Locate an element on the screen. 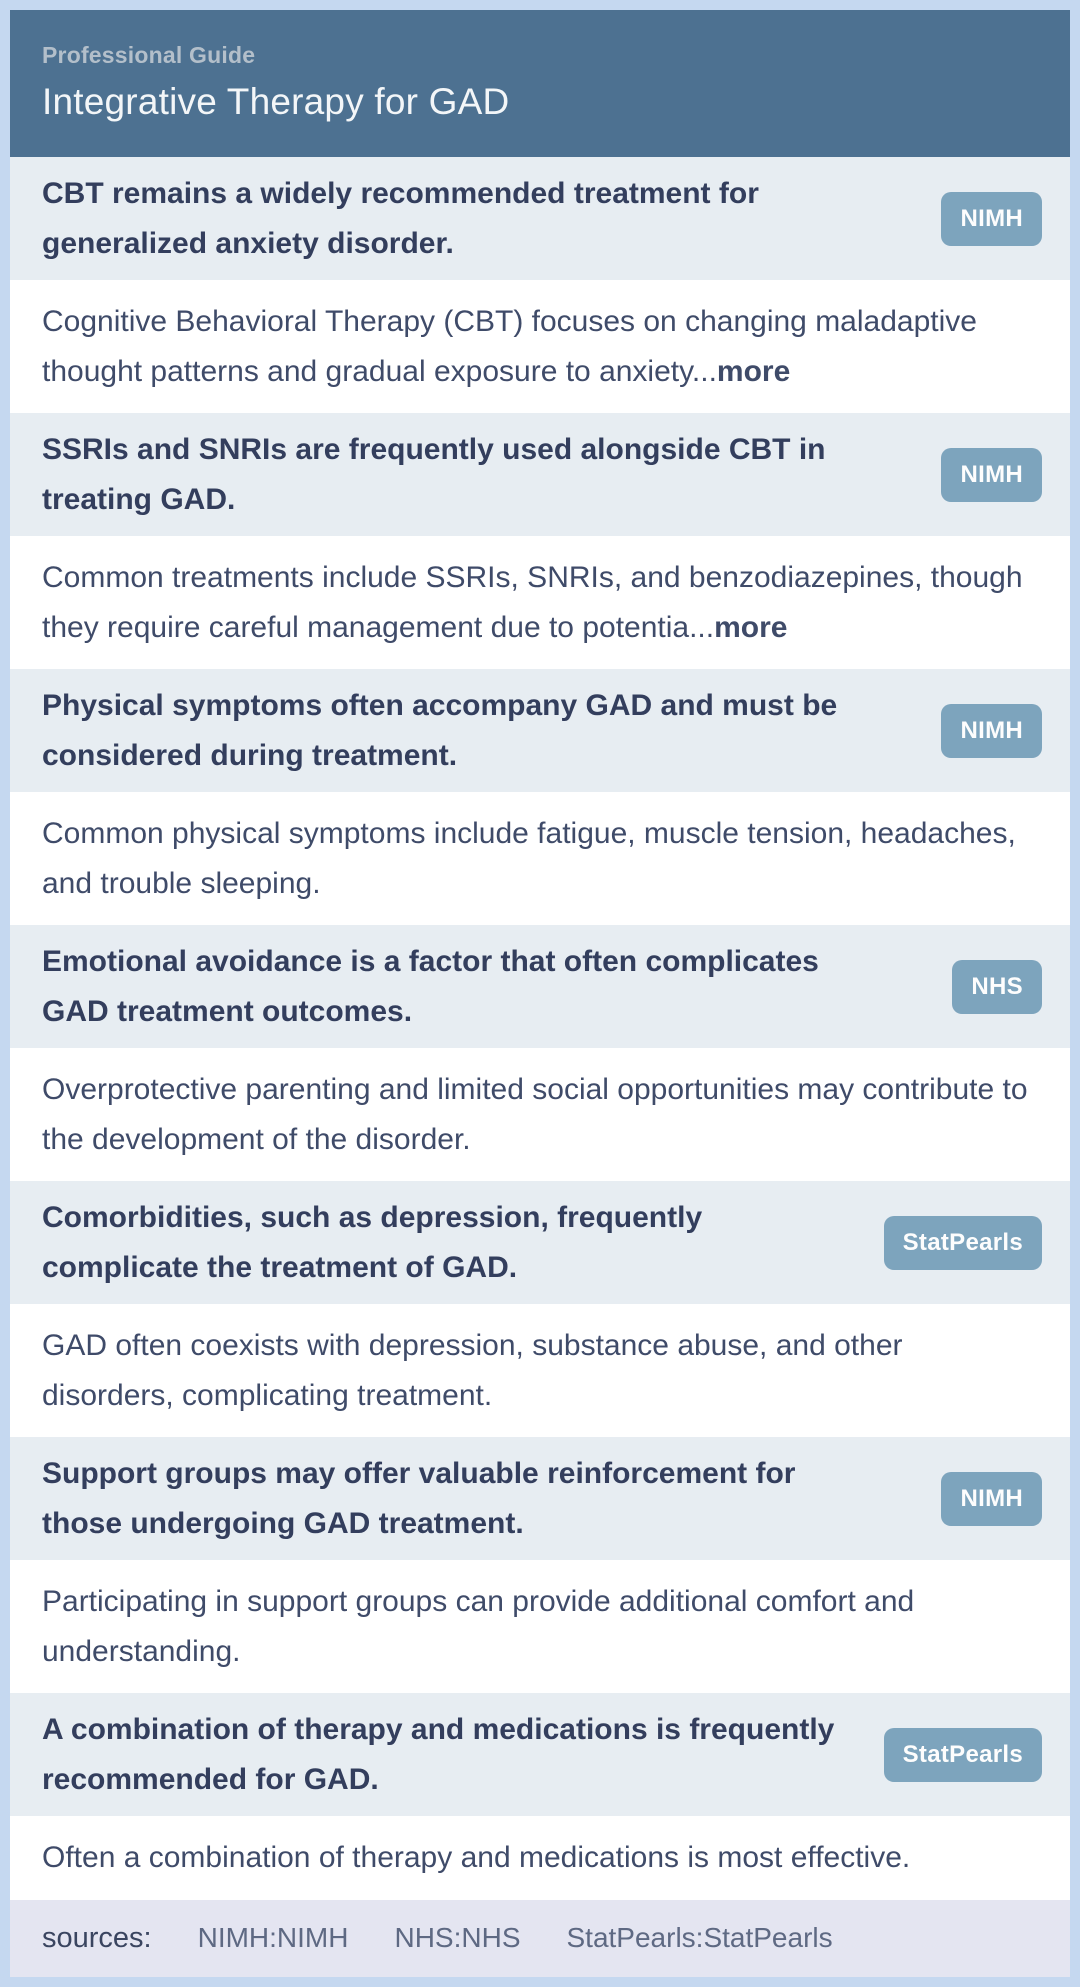 The height and width of the screenshot is (1987, 1080). source-legend-entry: NIMH:NIMH is located at coordinates (273, 1937).